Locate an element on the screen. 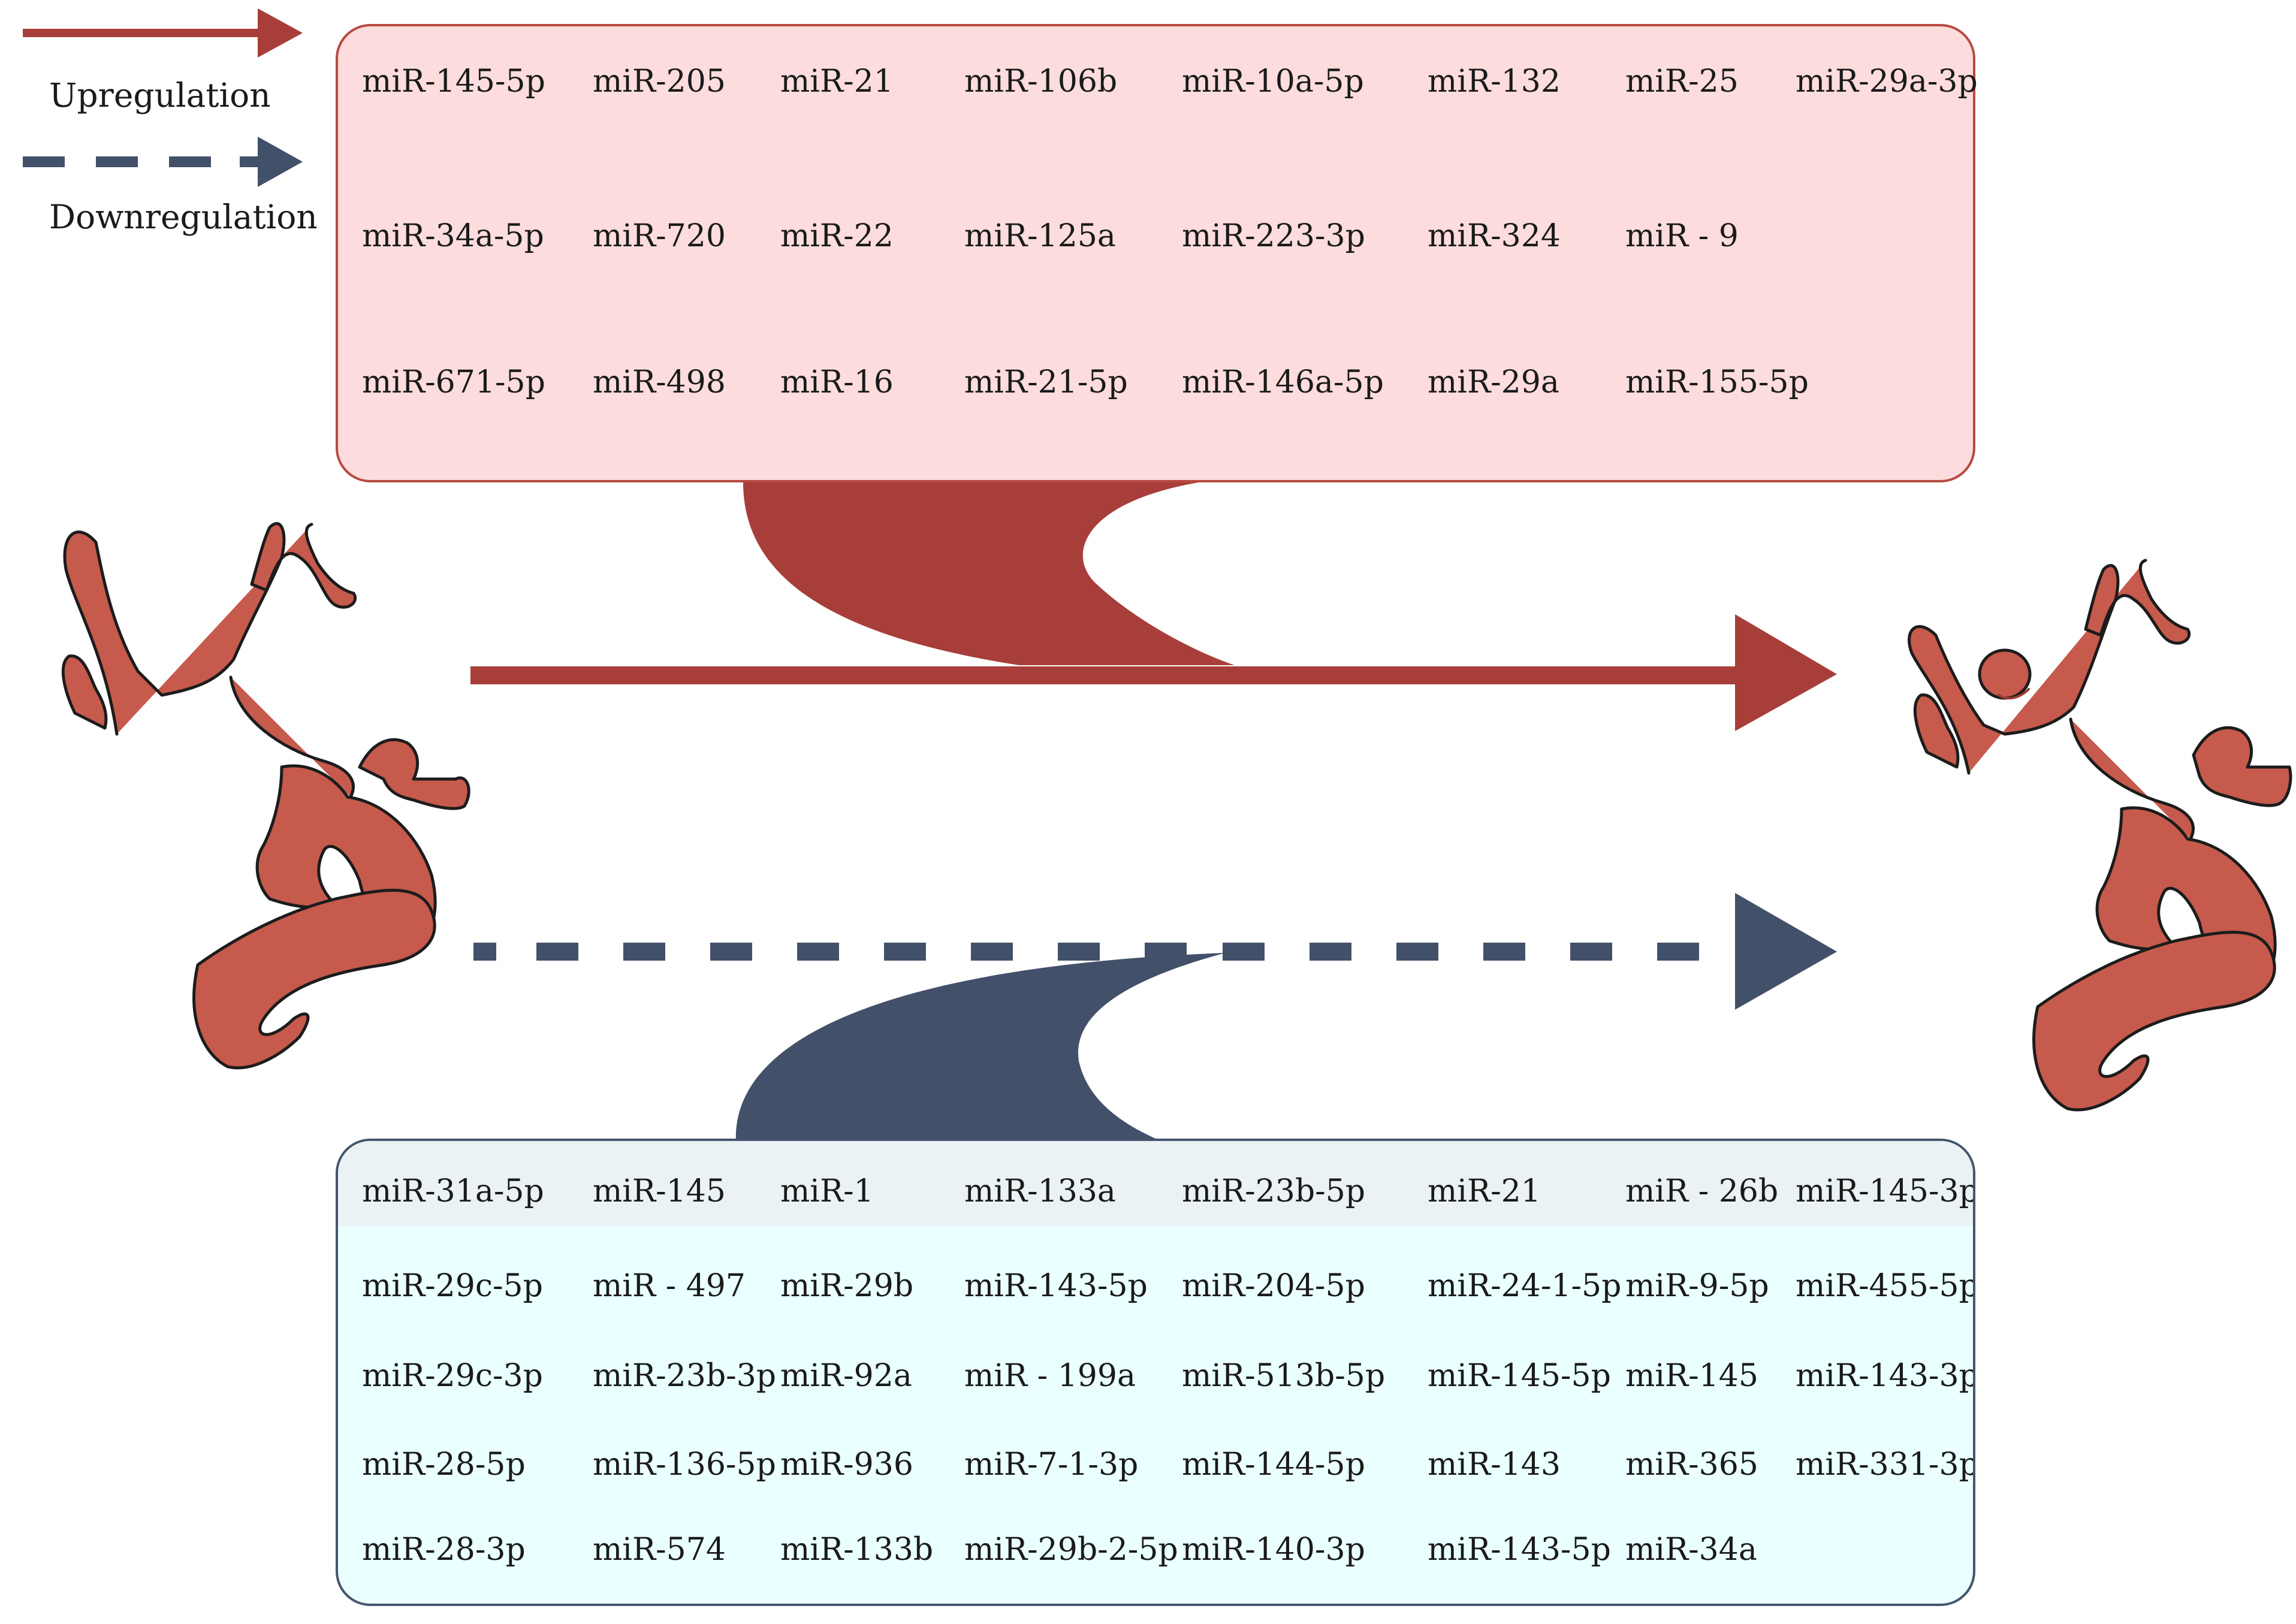 This screenshot has height=1624, width=2296. upregulated-mirna-cell: miR-29a is located at coordinates (1493, 382).